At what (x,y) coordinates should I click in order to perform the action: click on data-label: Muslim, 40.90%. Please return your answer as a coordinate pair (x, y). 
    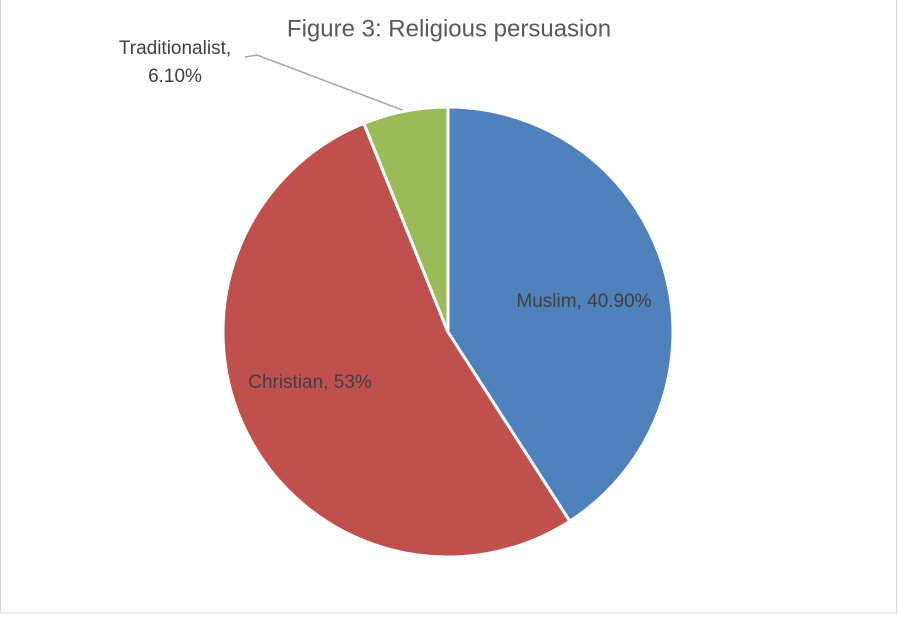
    Looking at the image, I should click on (584, 301).